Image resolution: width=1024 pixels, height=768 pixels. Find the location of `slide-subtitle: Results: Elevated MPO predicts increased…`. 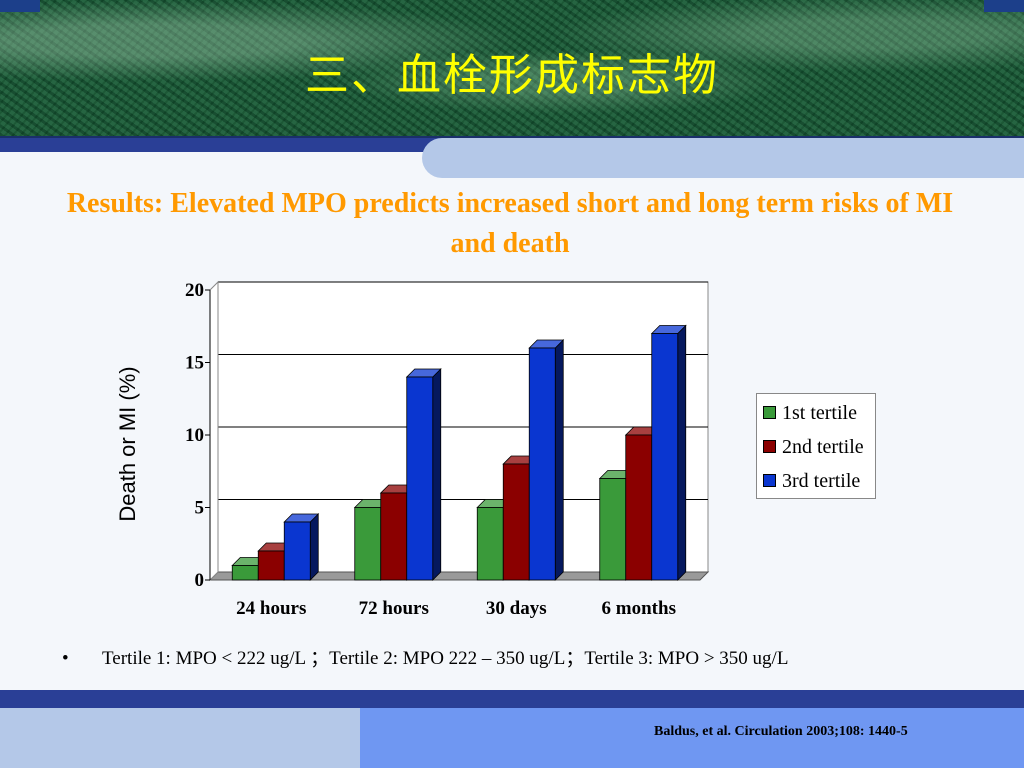

slide-subtitle: Results: Elevated MPO predicts increased… is located at coordinates (510, 223).